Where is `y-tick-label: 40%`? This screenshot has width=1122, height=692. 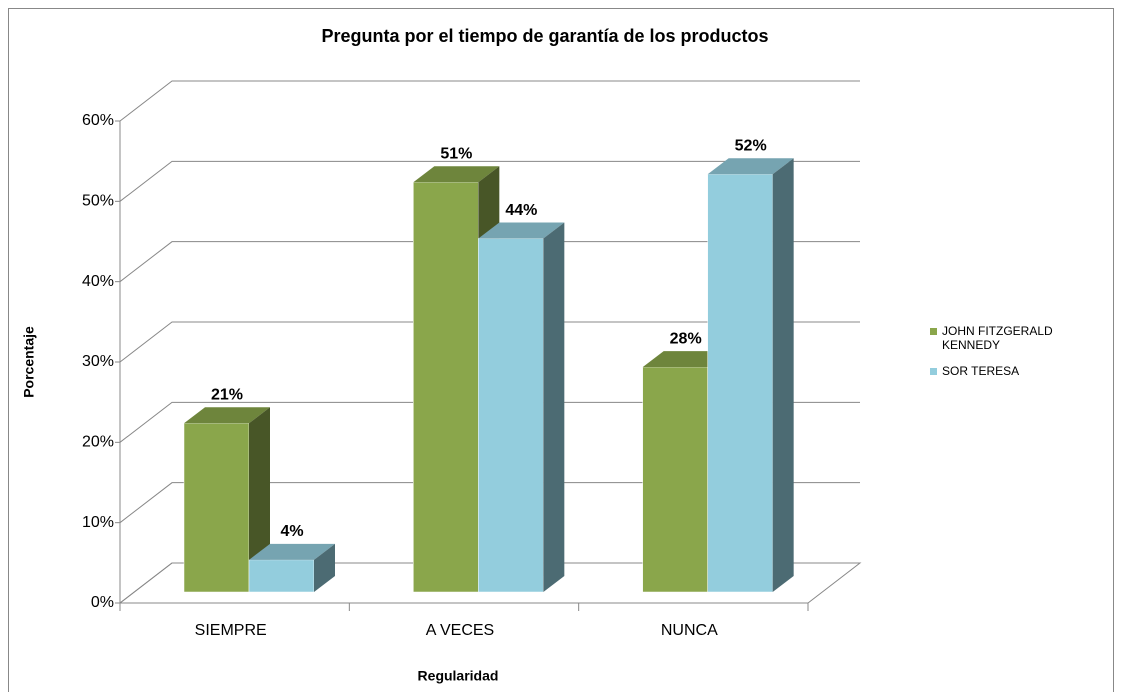
y-tick-label: 40% is located at coordinates (98, 281).